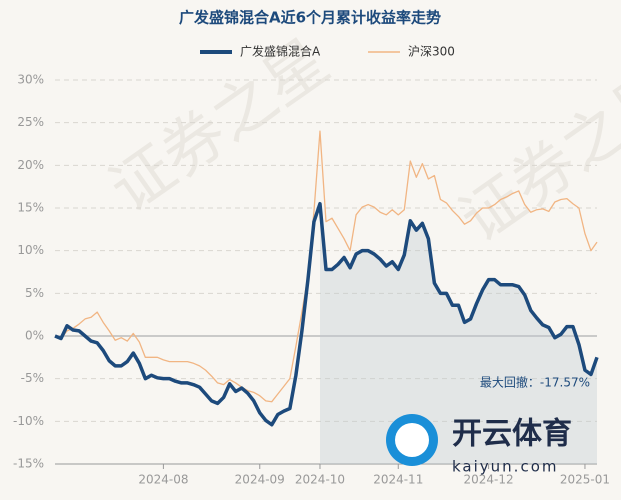 Image resolution: width=621 pixels, height=500 pixels. I want to click on chart-title: 广发盛锦混合A近6个月累计收益率走势, so click(310, 18).